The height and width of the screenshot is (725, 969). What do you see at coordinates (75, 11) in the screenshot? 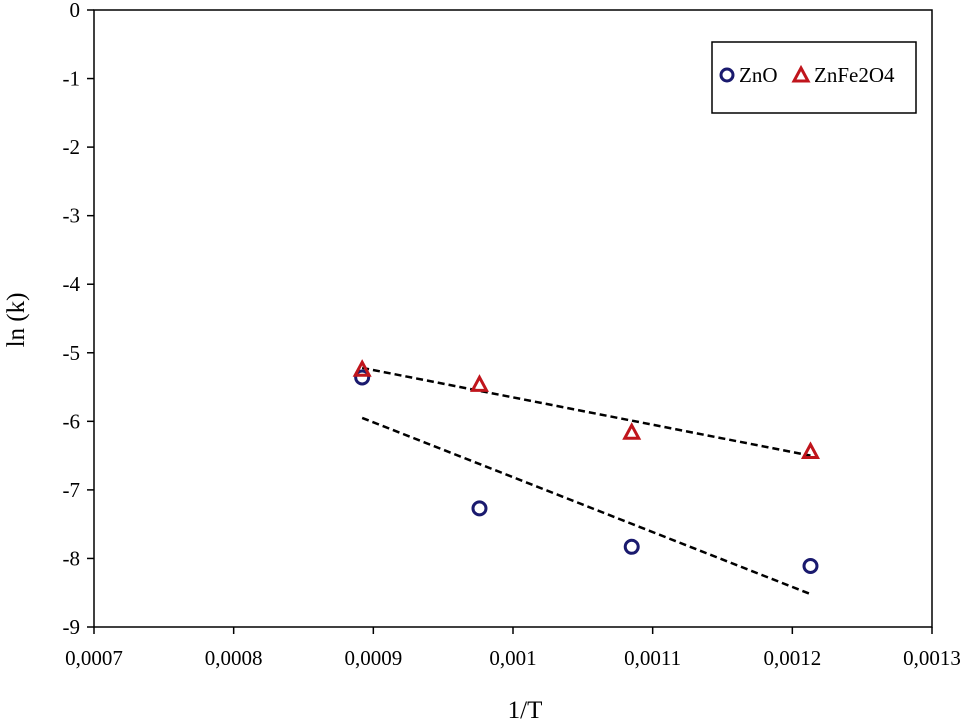
I see `y-tick-label: 0` at bounding box center [75, 11].